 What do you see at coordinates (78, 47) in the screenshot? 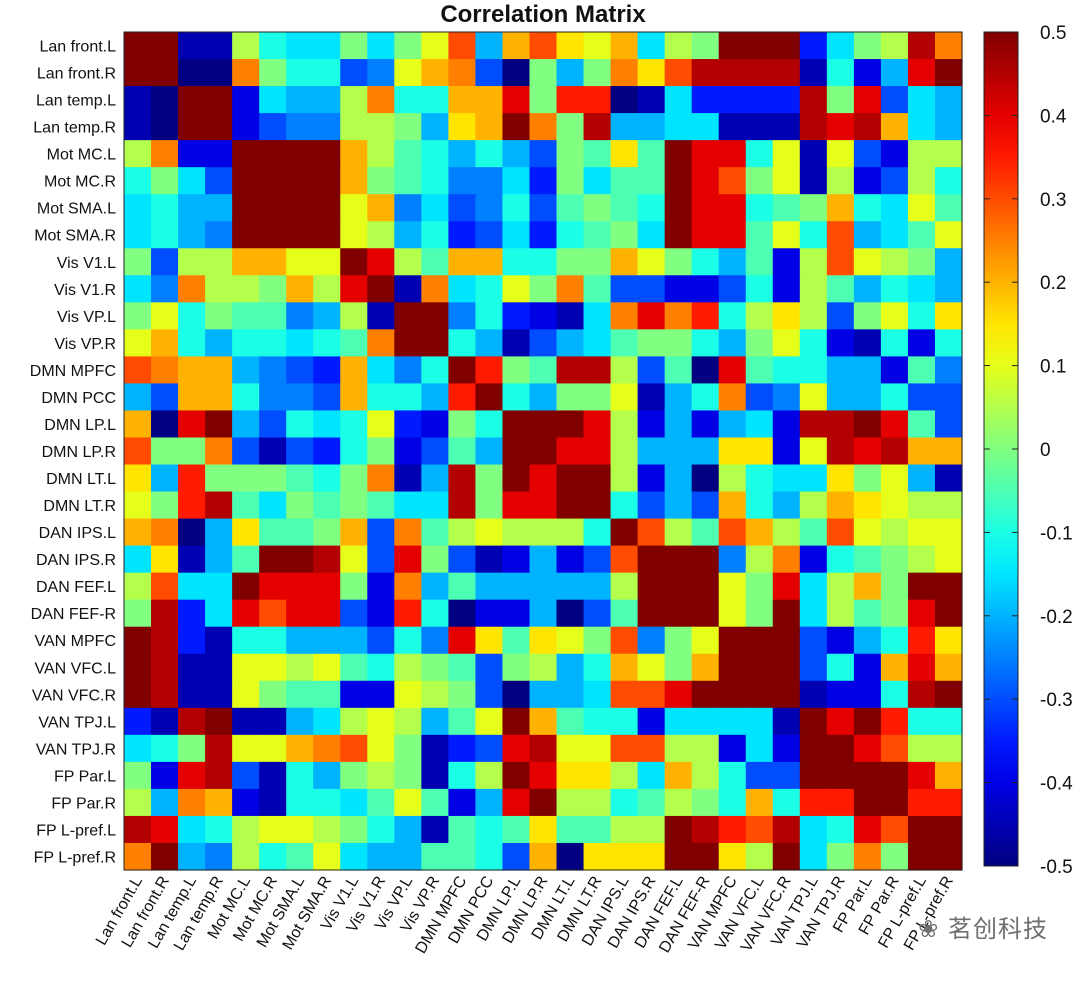
I see `row-label: Lan front.L` at bounding box center [78, 47].